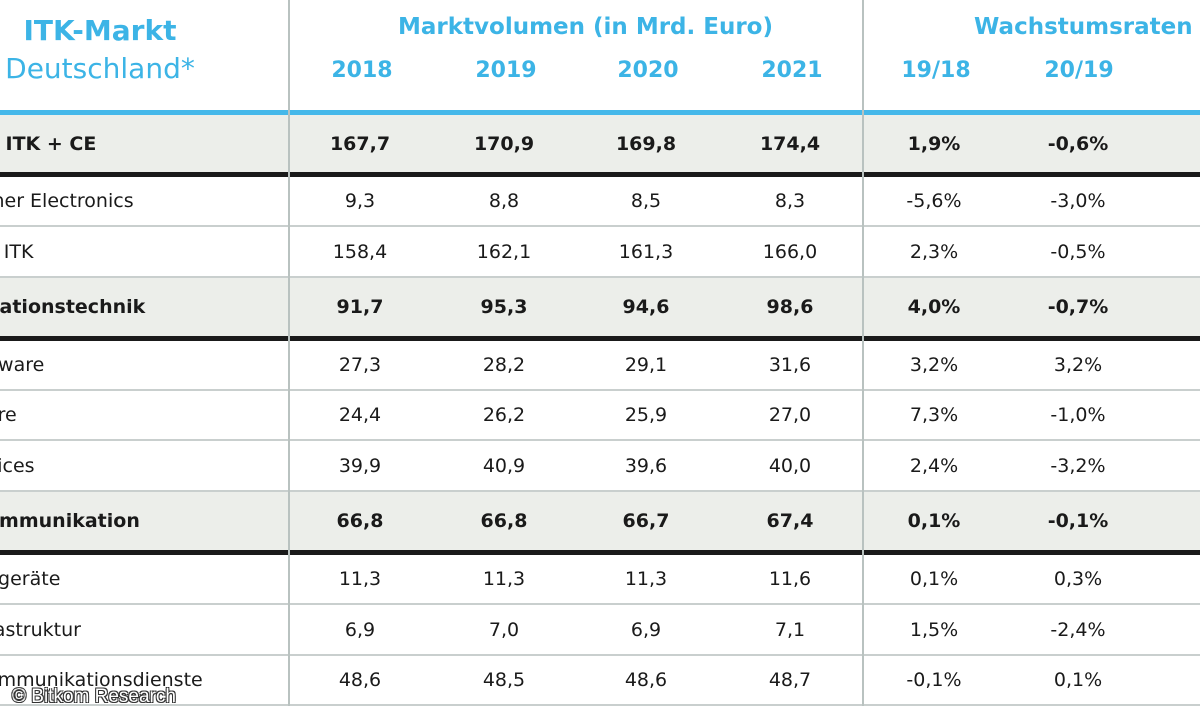 The image size is (1200, 720). Describe the element at coordinates (648, 70) in the screenshot. I see `column-header-2020: 2020` at that location.